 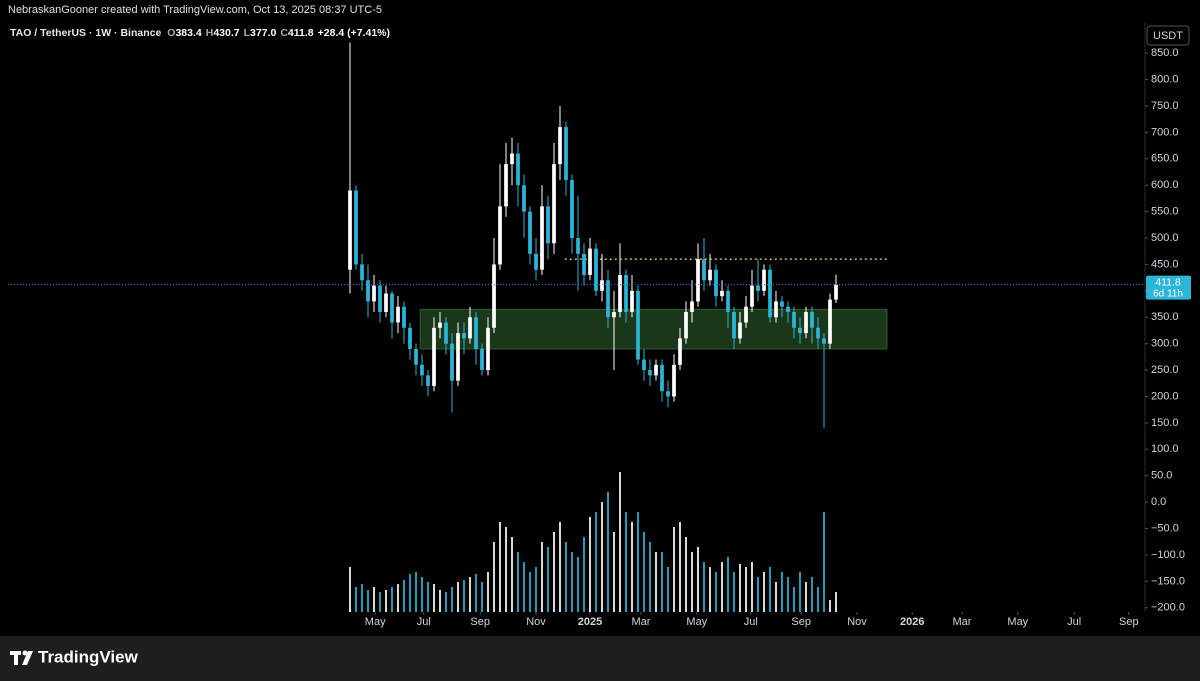 What do you see at coordinates (1165, 344) in the screenshot?
I see `y-tick-label: 300.0` at bounding box center [1165, 344].